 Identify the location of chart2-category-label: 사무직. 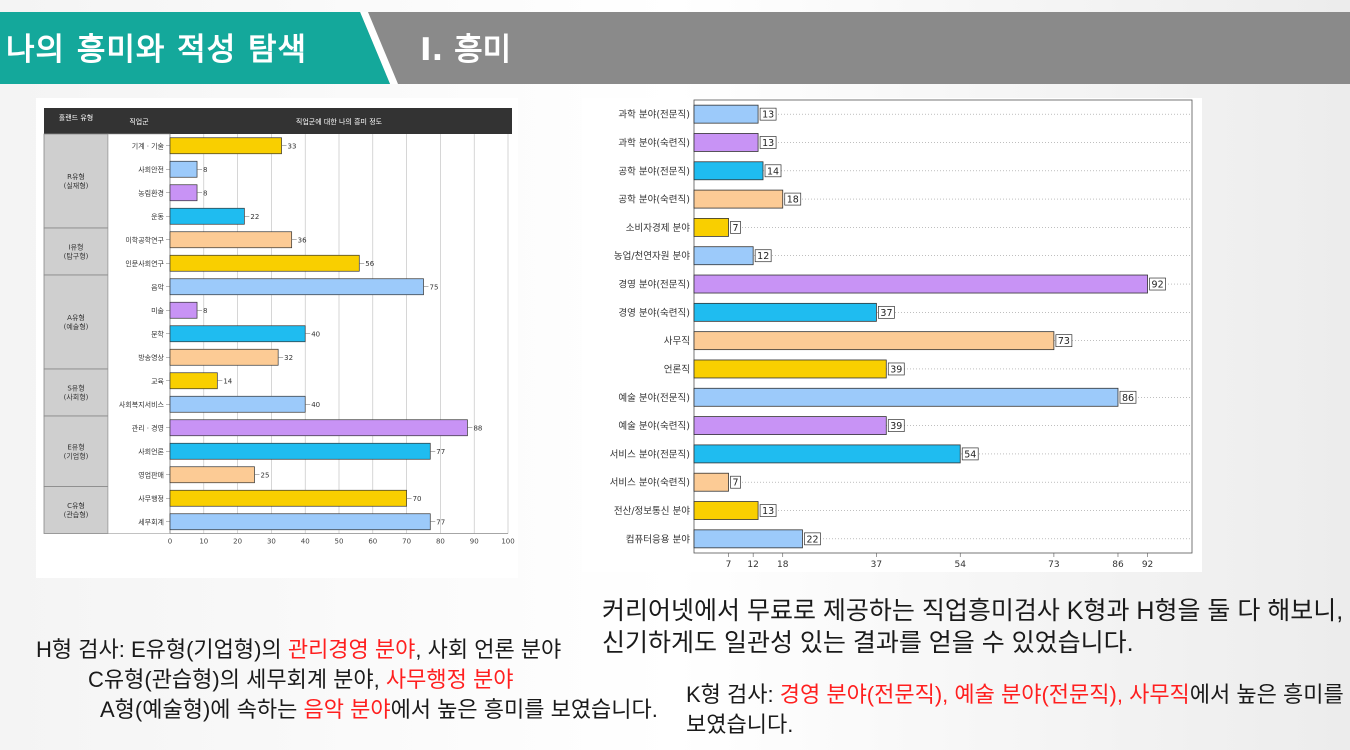
(677, 341).